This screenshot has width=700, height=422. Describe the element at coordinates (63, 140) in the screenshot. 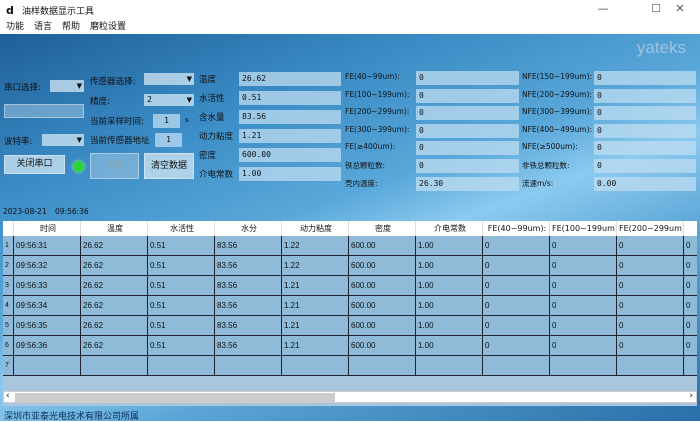

I see `baud-select: ▼` at that location.